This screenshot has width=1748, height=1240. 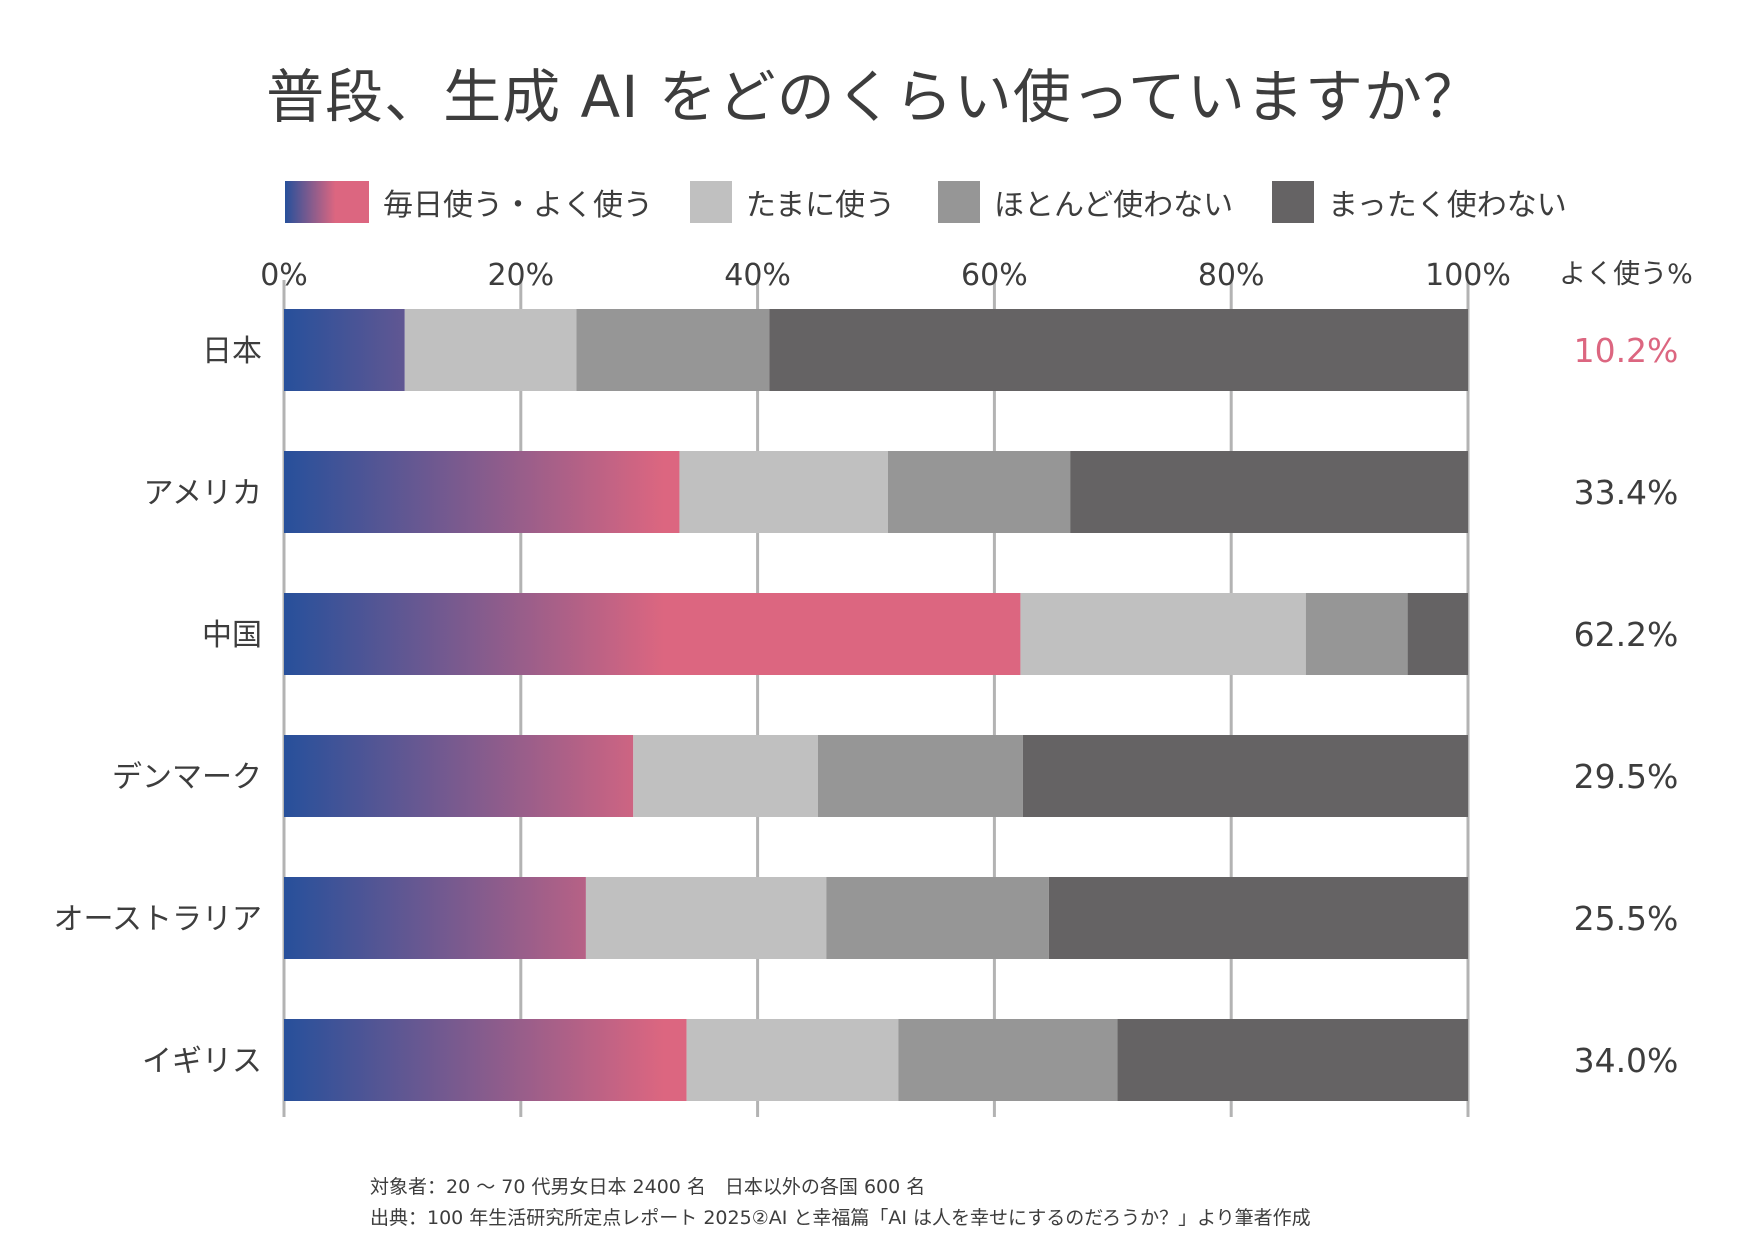 What do you see at coordinates (232, 351) in the screenshot?
I see `y-category-label: 日本` at bounding box center [232, 351].